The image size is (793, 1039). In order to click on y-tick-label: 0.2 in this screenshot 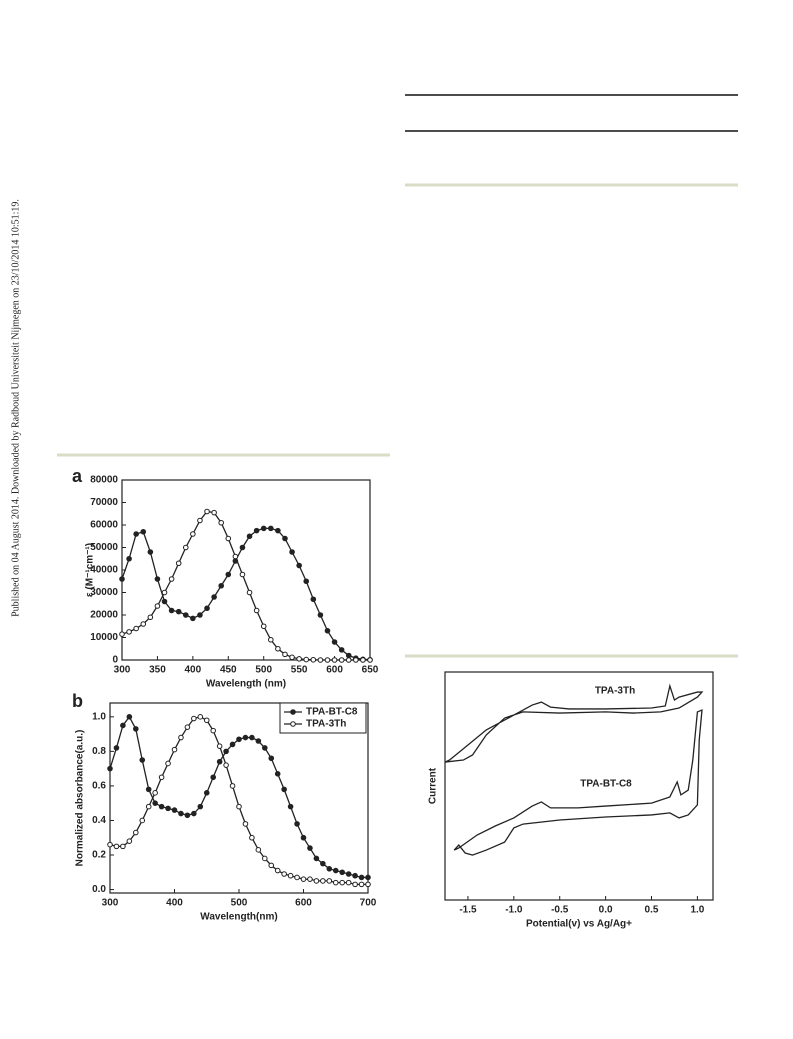, I will do `click(99, 855)`.